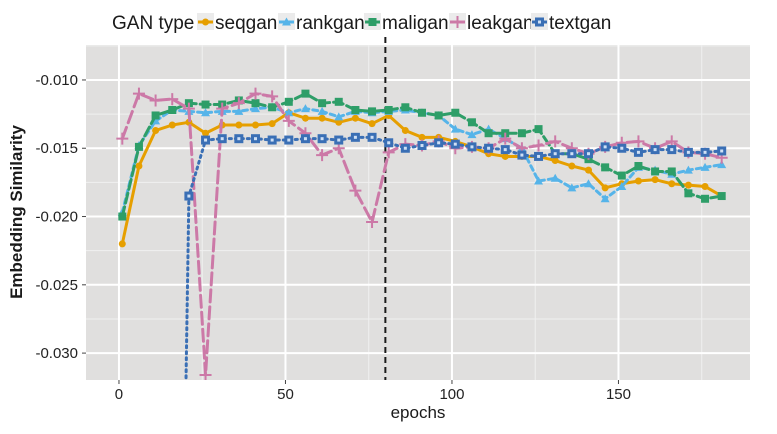 The image size is (777, 434). Describe the element at coordinates (60, 217) in the screenshot. I see `y-axis: -0.010 -0.015 -0.020 -0.025 -0.030` at that location.